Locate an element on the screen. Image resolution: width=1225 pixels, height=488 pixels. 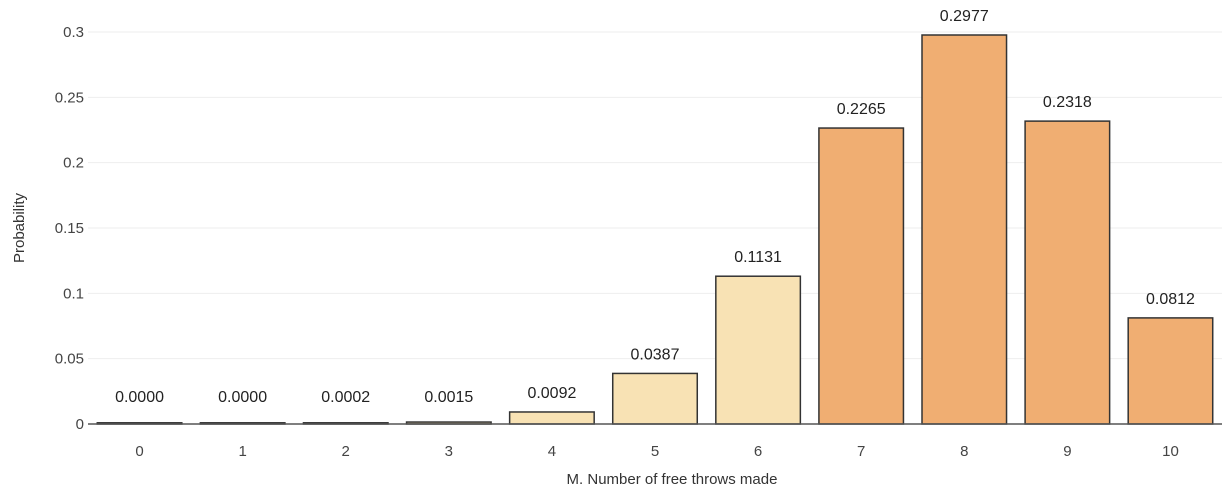
x-tick-label: 1 is located at coordinates (242, 451).